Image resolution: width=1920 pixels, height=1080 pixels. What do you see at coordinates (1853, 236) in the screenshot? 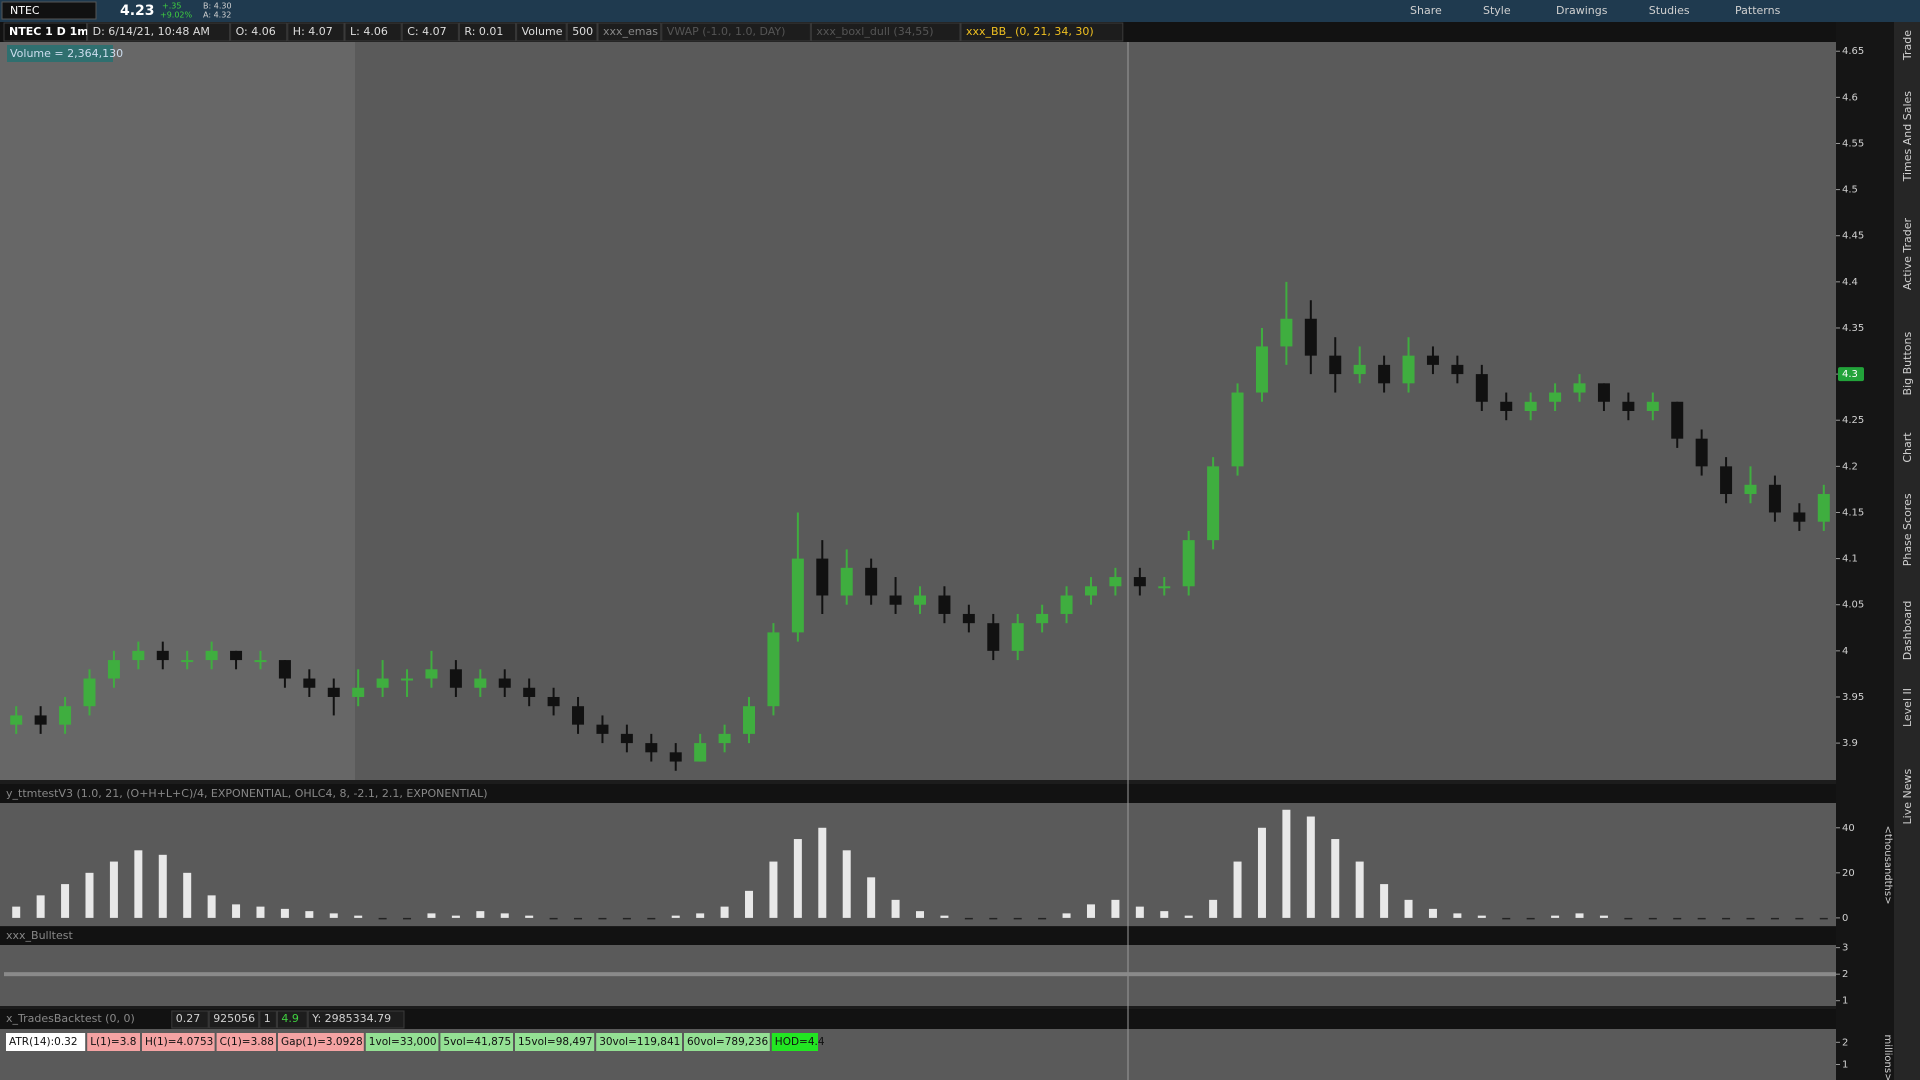
I see `y-tick-label: 4.45` at bounding box center [1853, 236].